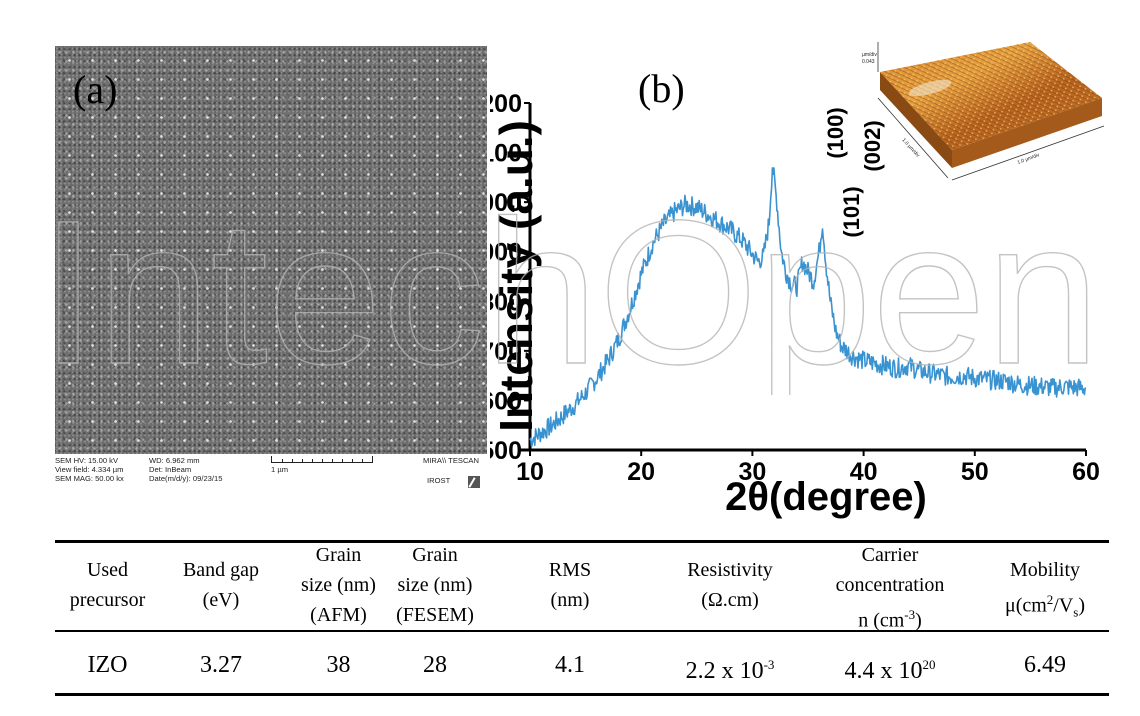 The height and width of the screenshot is (716, 1140). Describe the element at coordinates (506, 302) in the screenshot. I see `y-tick-label: 800` at that location.